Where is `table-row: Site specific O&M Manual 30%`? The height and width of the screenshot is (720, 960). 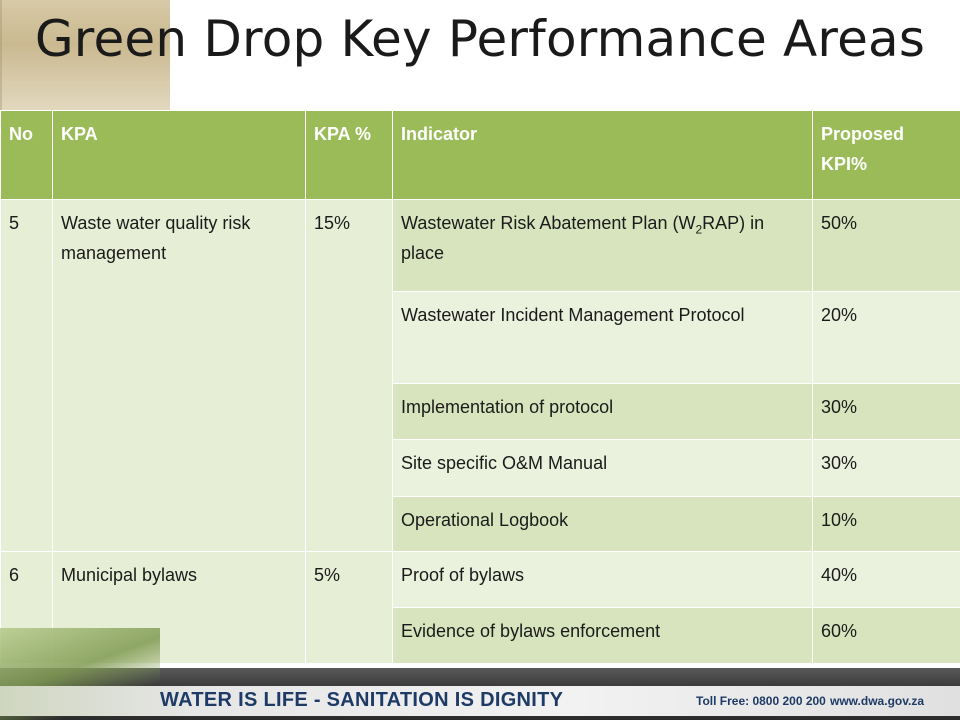 table-row: Site specific O&M Manual 30% is located at coordinates (480, 468).